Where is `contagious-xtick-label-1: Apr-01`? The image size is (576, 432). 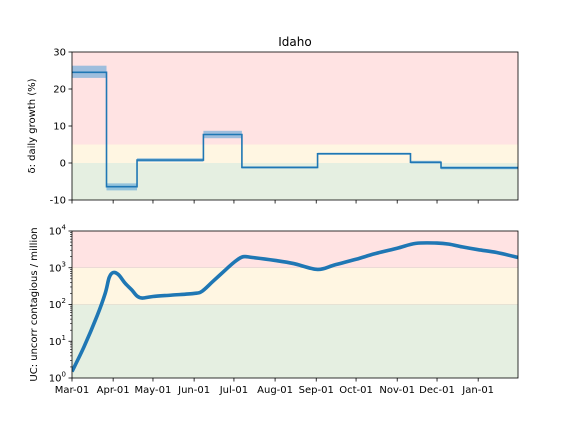
contagious-xtick-label-1: Apr-01 is located at coordinates (113, 390).